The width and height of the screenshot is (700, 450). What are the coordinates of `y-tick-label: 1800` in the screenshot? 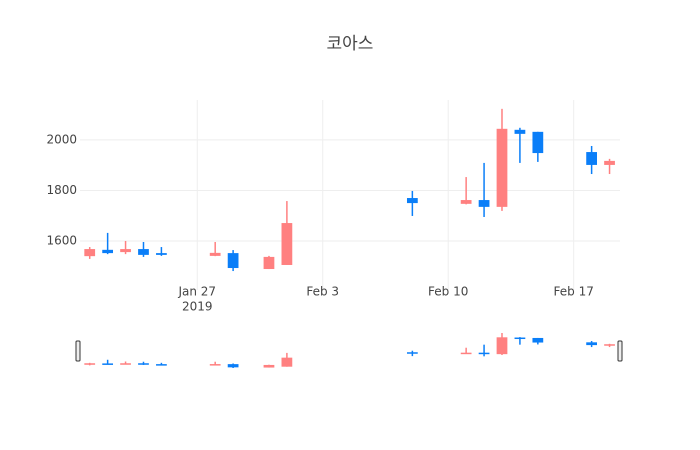 It's located at (61, 190).